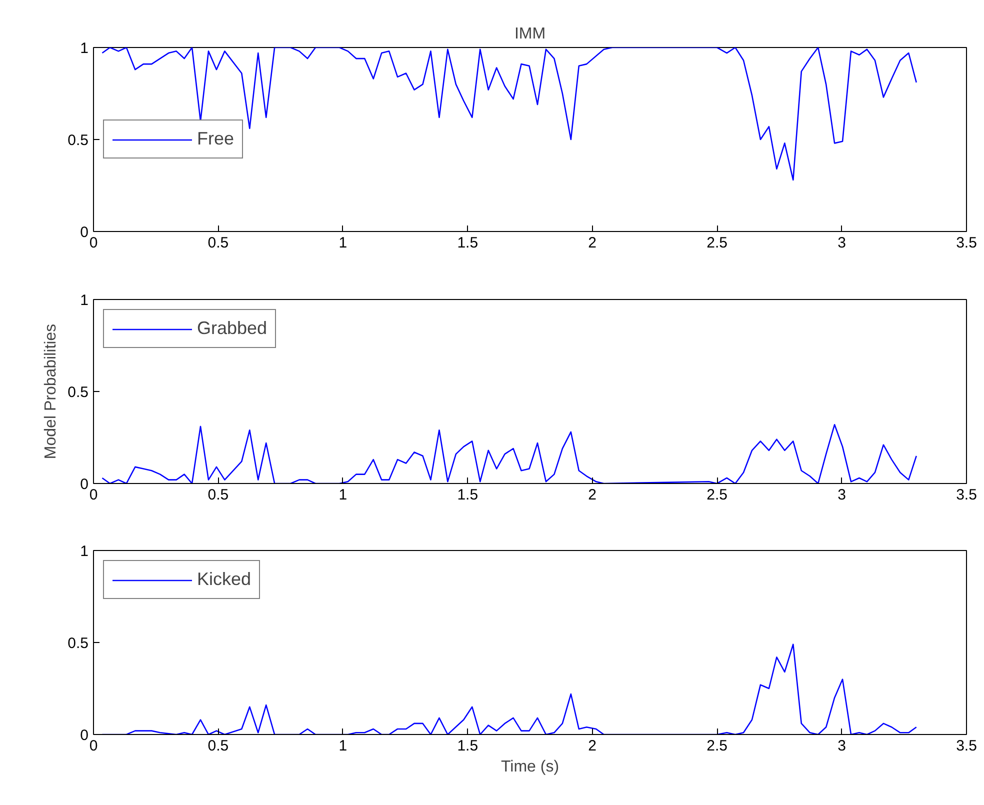 Image resolution: width=984 pixels, height=805 pixels. What do you see at coordinates (51, 392) in the screenshot?
I see `y-axis-title: Model Probabilities` at bounding box center [51, 392].